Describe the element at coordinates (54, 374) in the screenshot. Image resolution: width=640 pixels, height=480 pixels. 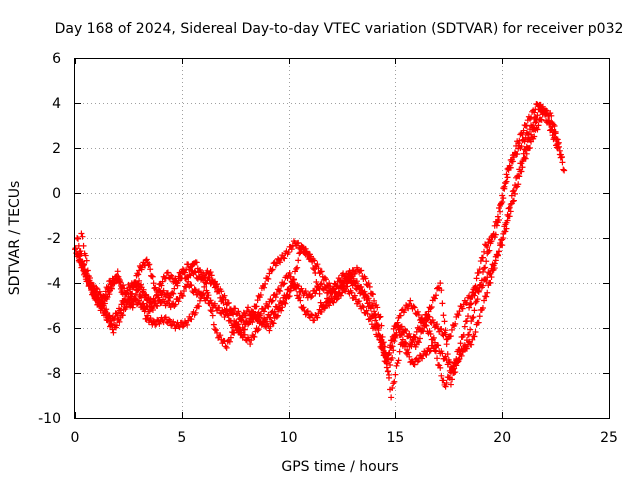
I see `y-tick-label: -8` at that location.